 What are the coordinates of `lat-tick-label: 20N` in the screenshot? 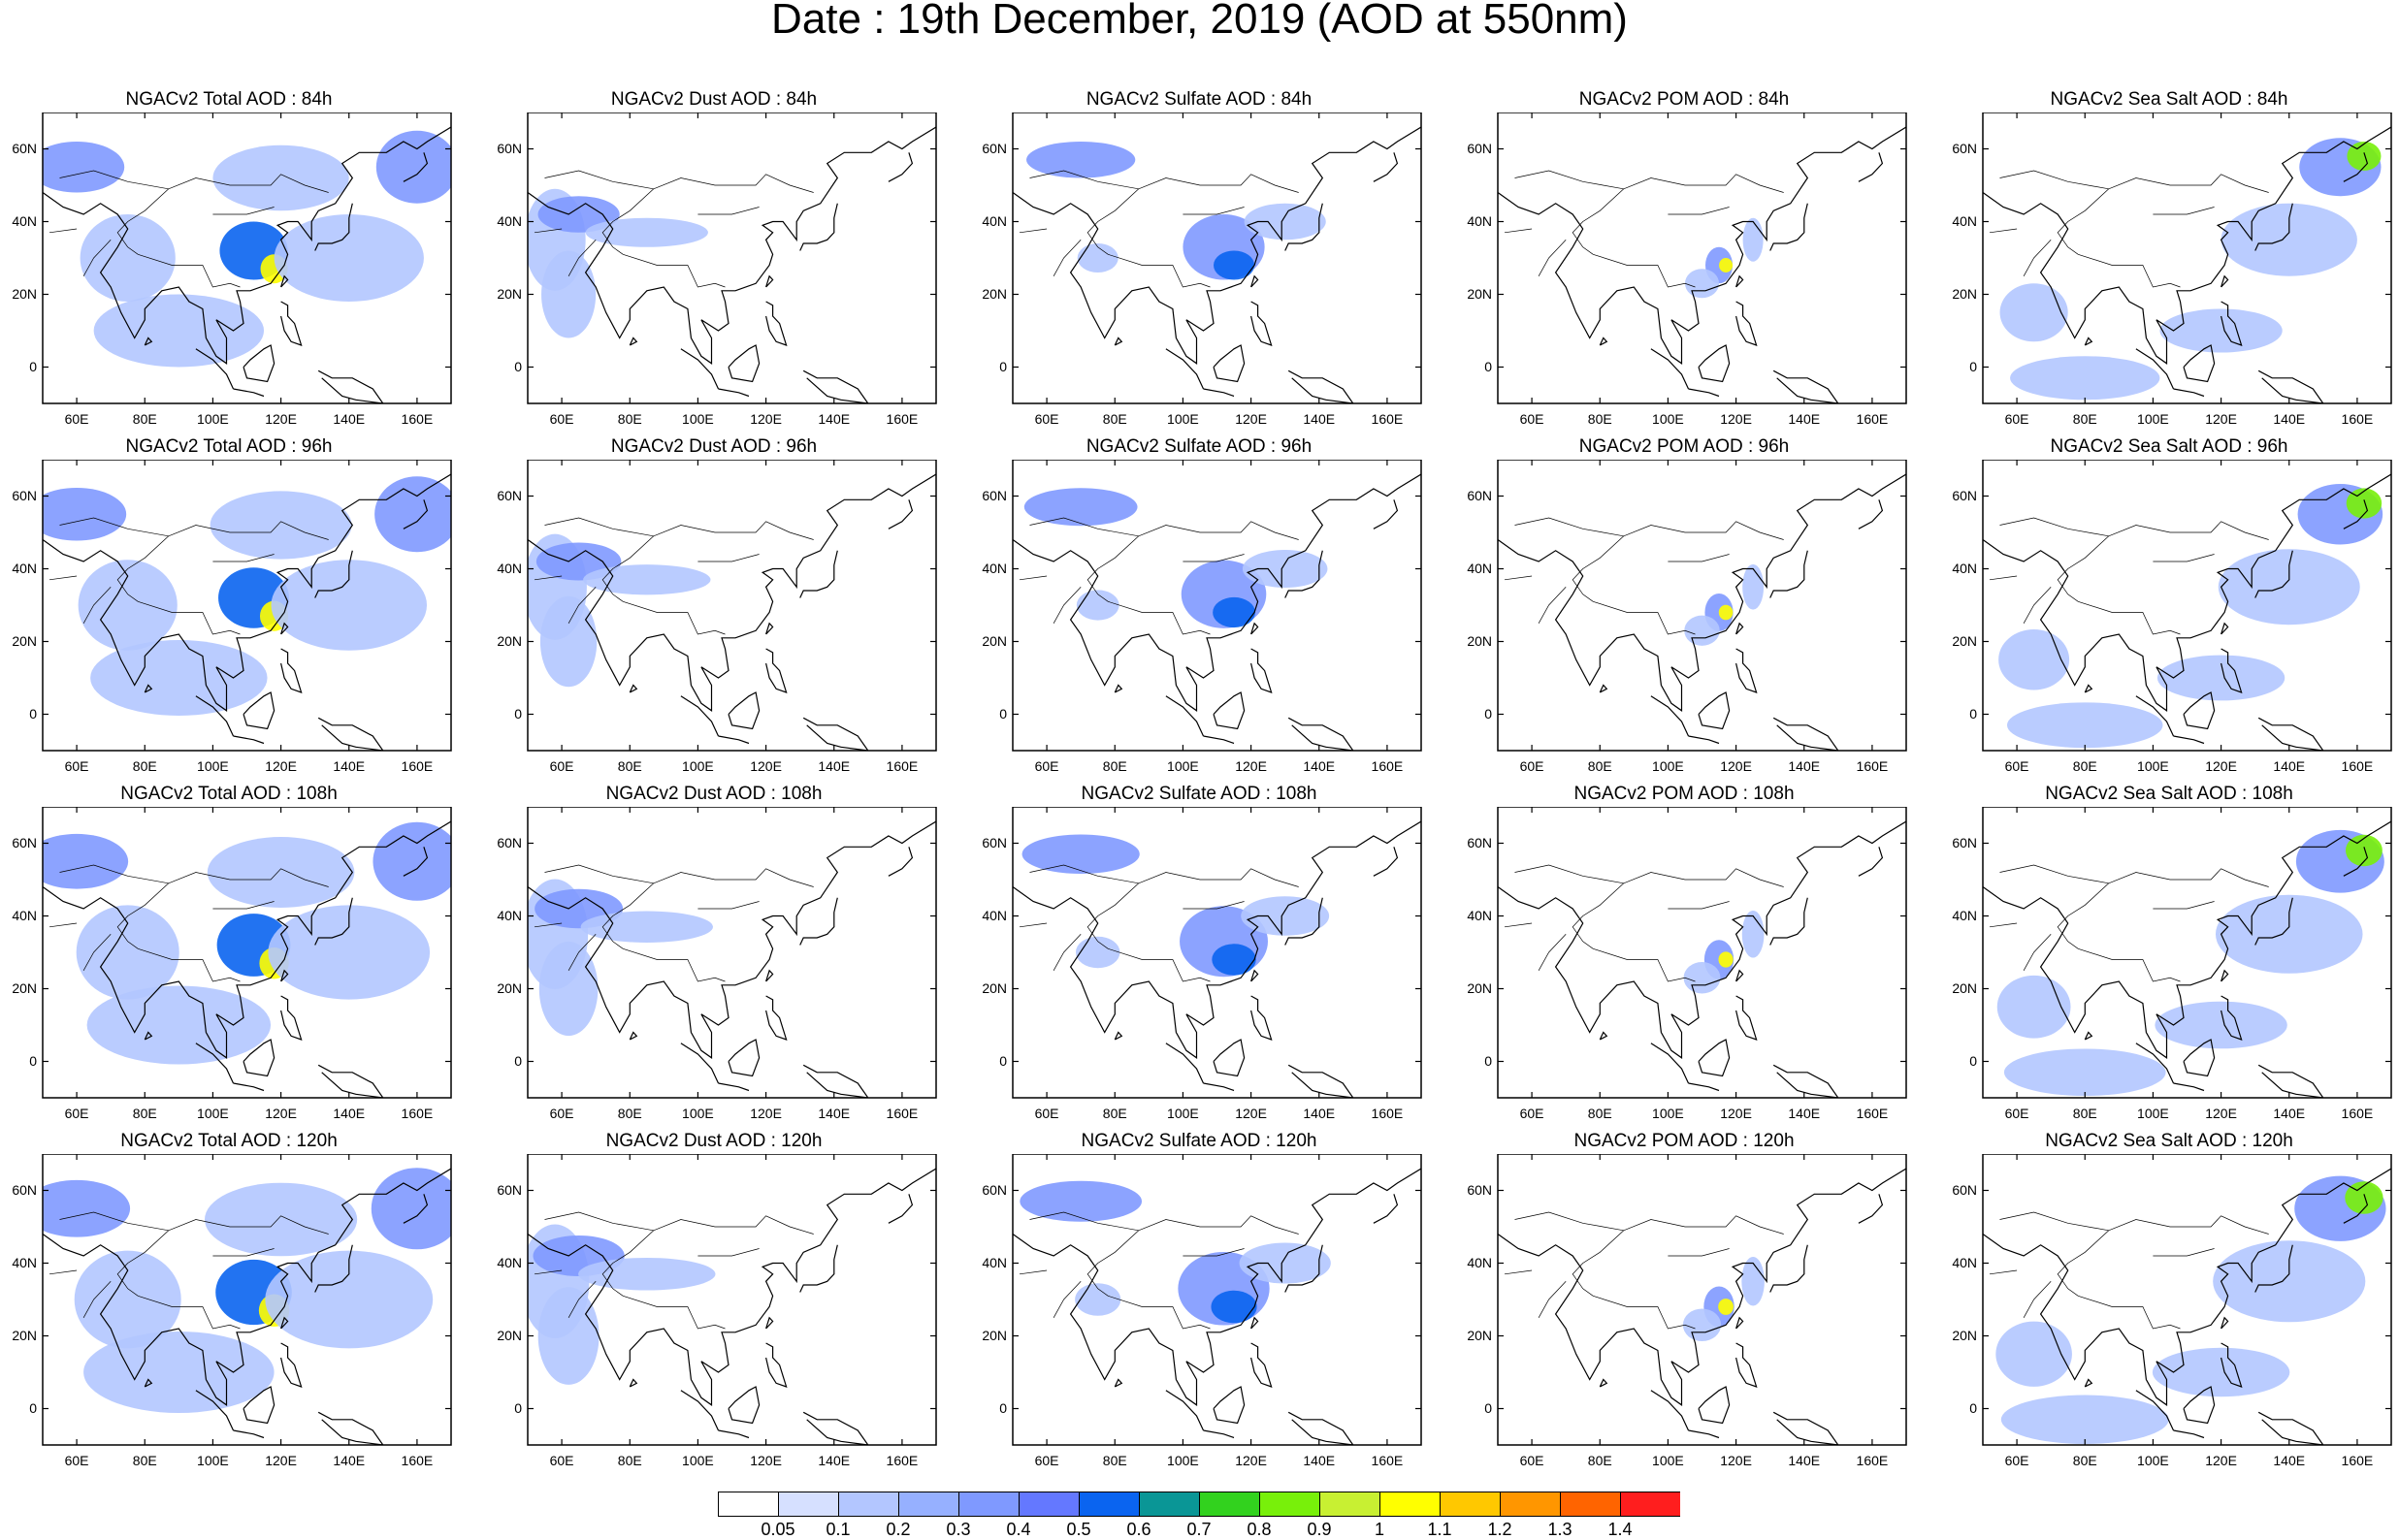 It's located at (1479, 1335).